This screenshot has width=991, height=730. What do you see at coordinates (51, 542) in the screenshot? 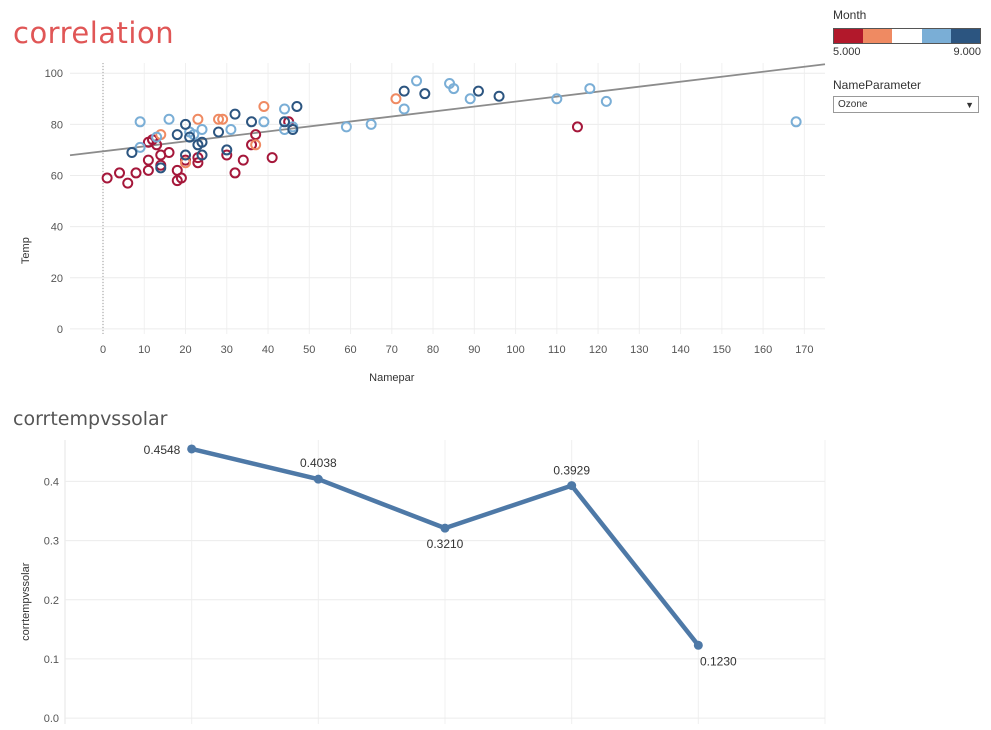
I see `y-tick-label: 0.3` at bounding box center [51, 542].